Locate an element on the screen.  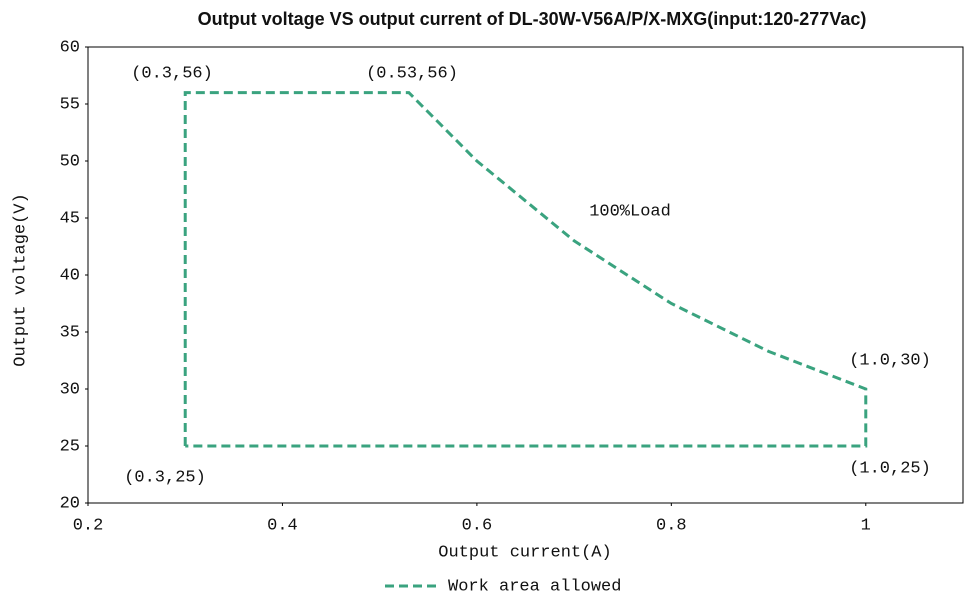
x-tick-label: 0.2 is located at coordinates (88, 525).